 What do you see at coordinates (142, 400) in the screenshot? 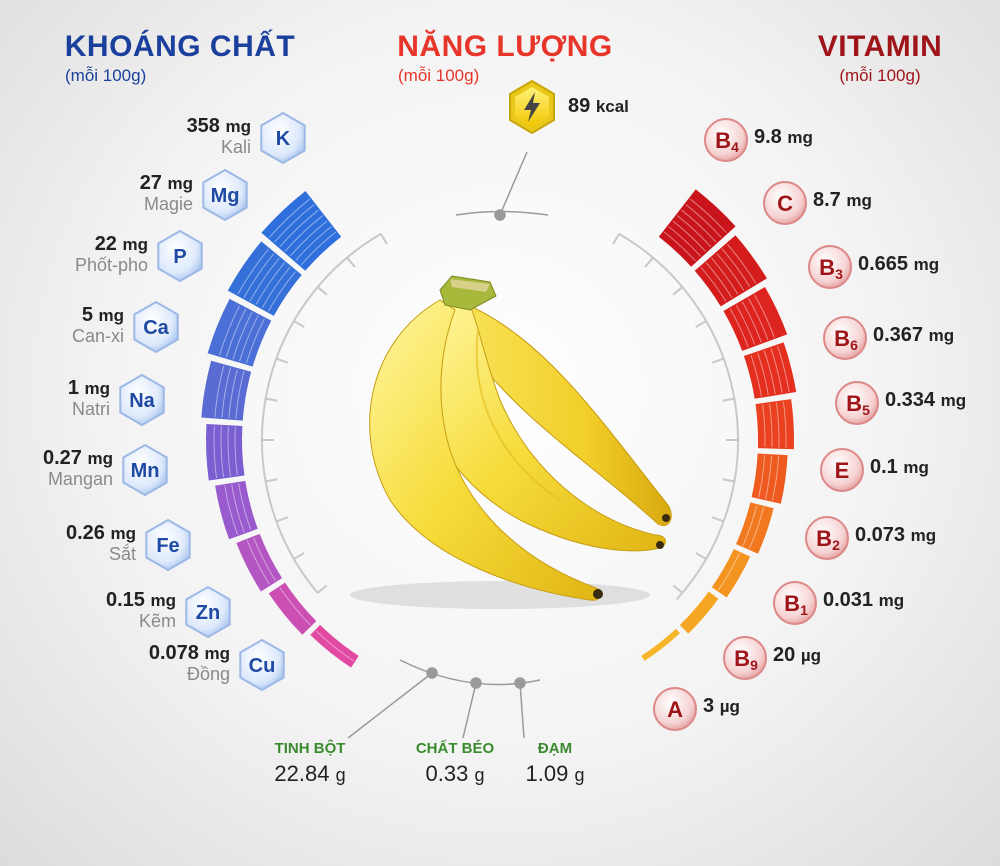
I see `mineral-hex-na: Na` at bounding box center [142, 400].